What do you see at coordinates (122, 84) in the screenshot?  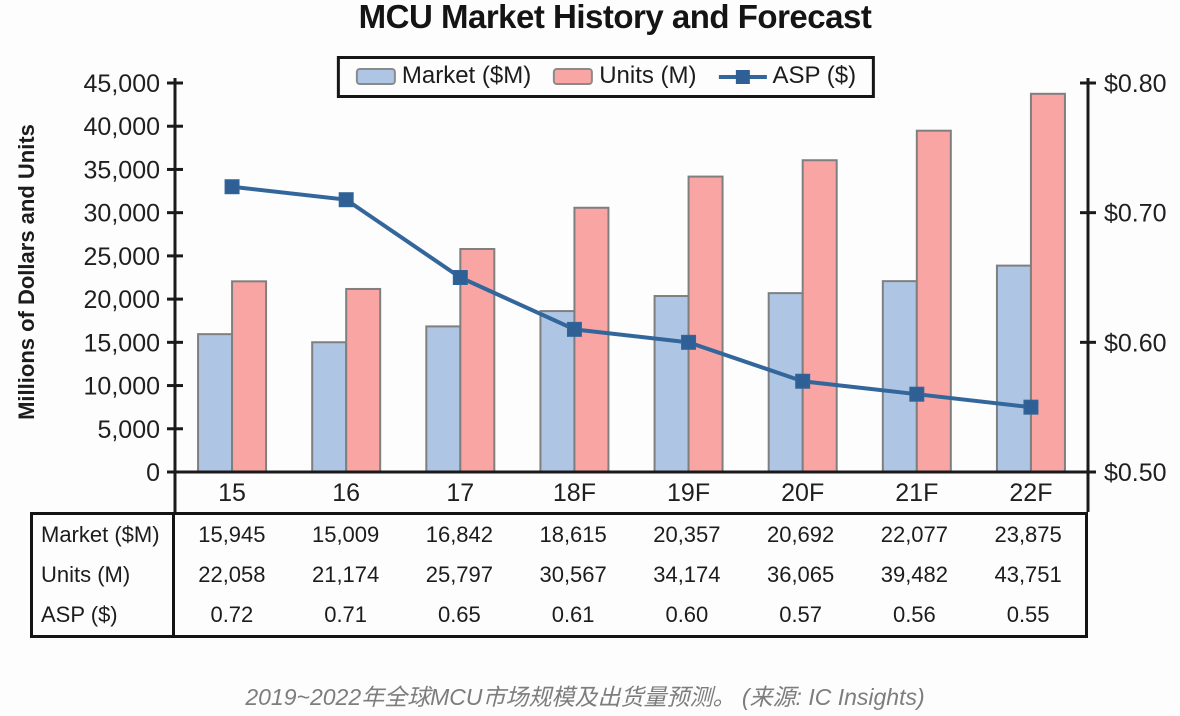 I see `left-axis-tick-label: 45,000` at bounding box center [122, 84].